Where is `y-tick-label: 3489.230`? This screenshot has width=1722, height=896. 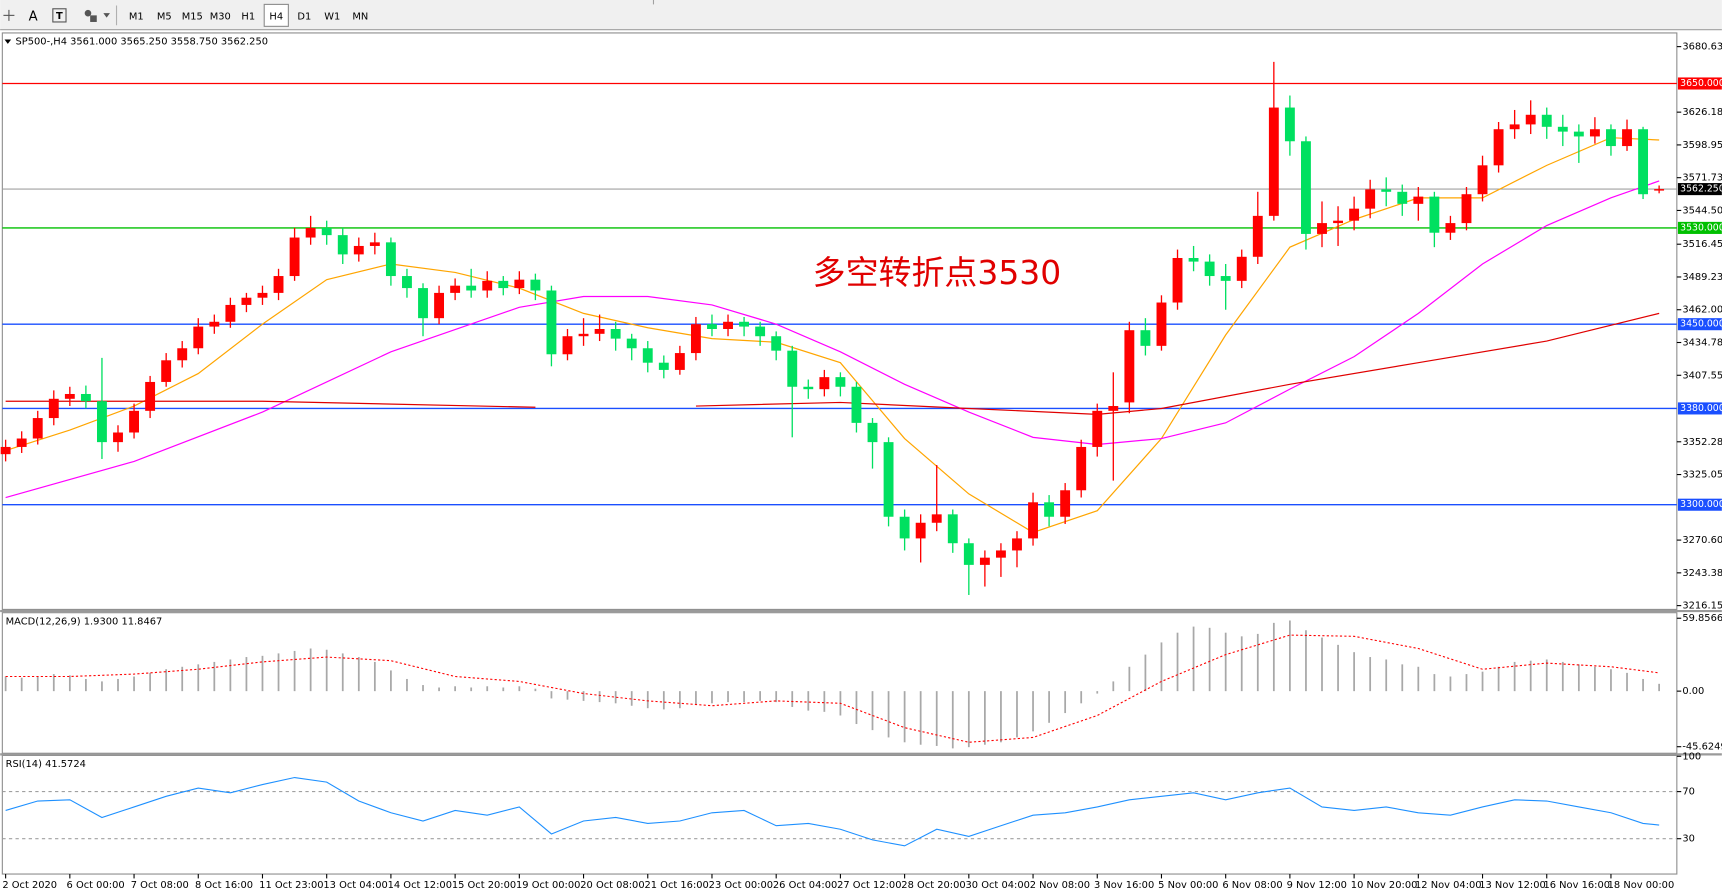
y-tick-label: 3489.230 is located at coordinates (1702, 277).